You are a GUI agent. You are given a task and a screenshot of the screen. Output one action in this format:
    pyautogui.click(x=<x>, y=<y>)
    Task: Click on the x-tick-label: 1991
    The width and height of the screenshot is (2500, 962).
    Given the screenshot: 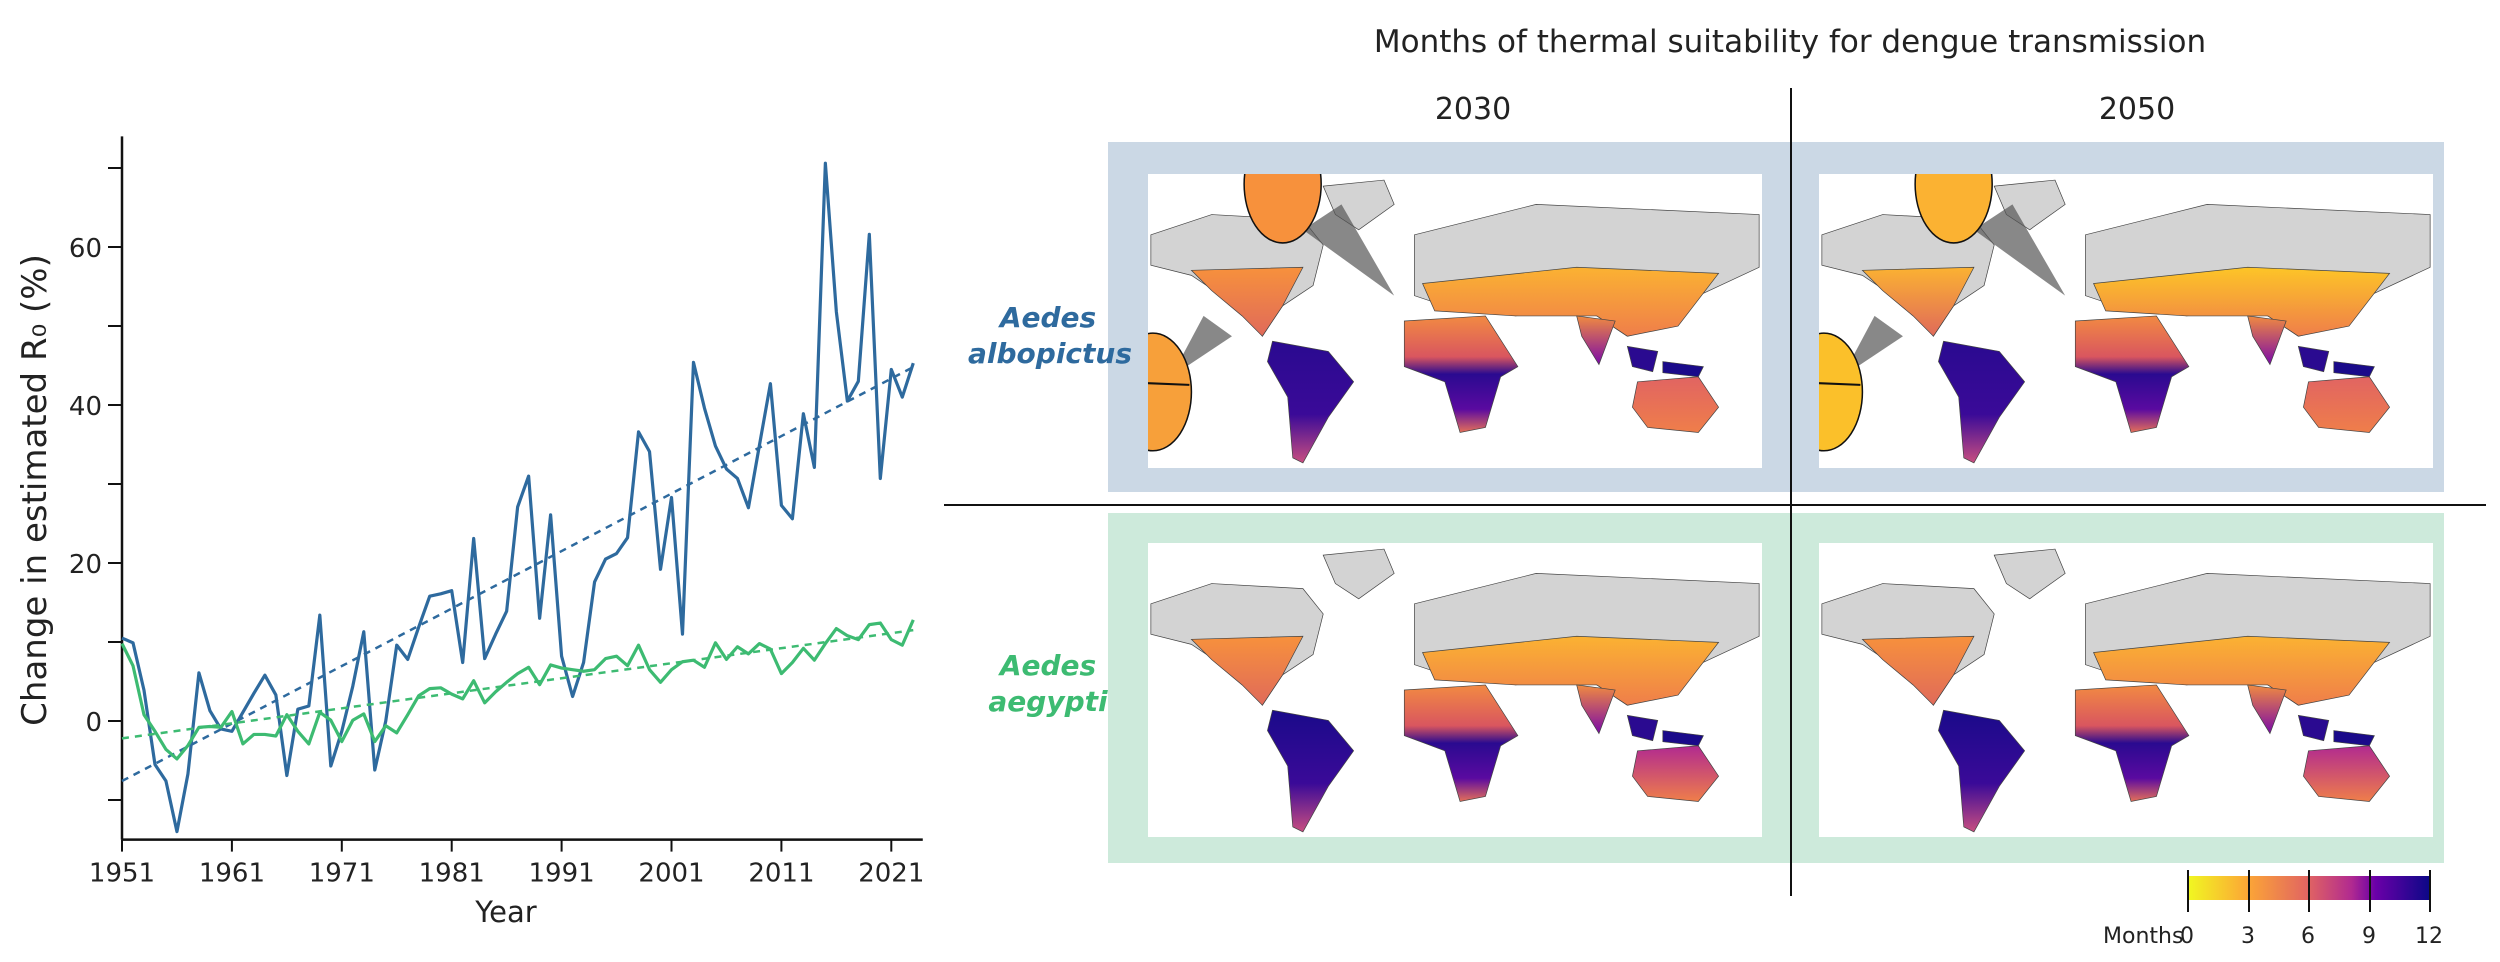 What is the action you would take?
    pyautogui.click(x=562, y=874)
    